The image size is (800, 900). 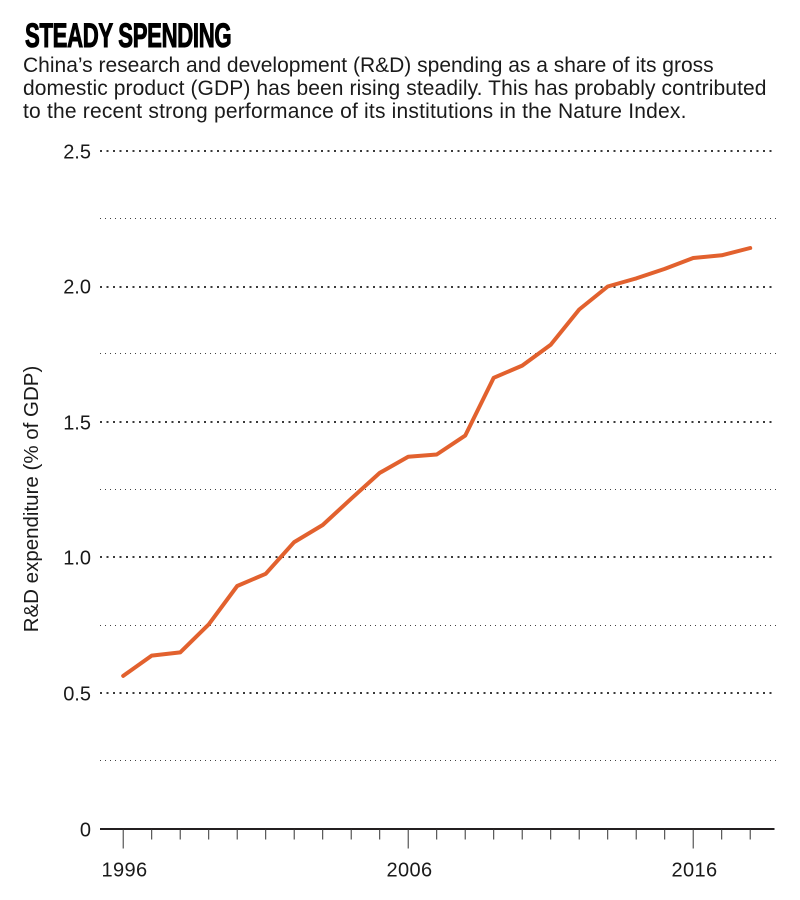 What do you see at coordinates (77, 152) in the screenshot?
I see `svg-text: 2.5` at bounding box center [77, 152].